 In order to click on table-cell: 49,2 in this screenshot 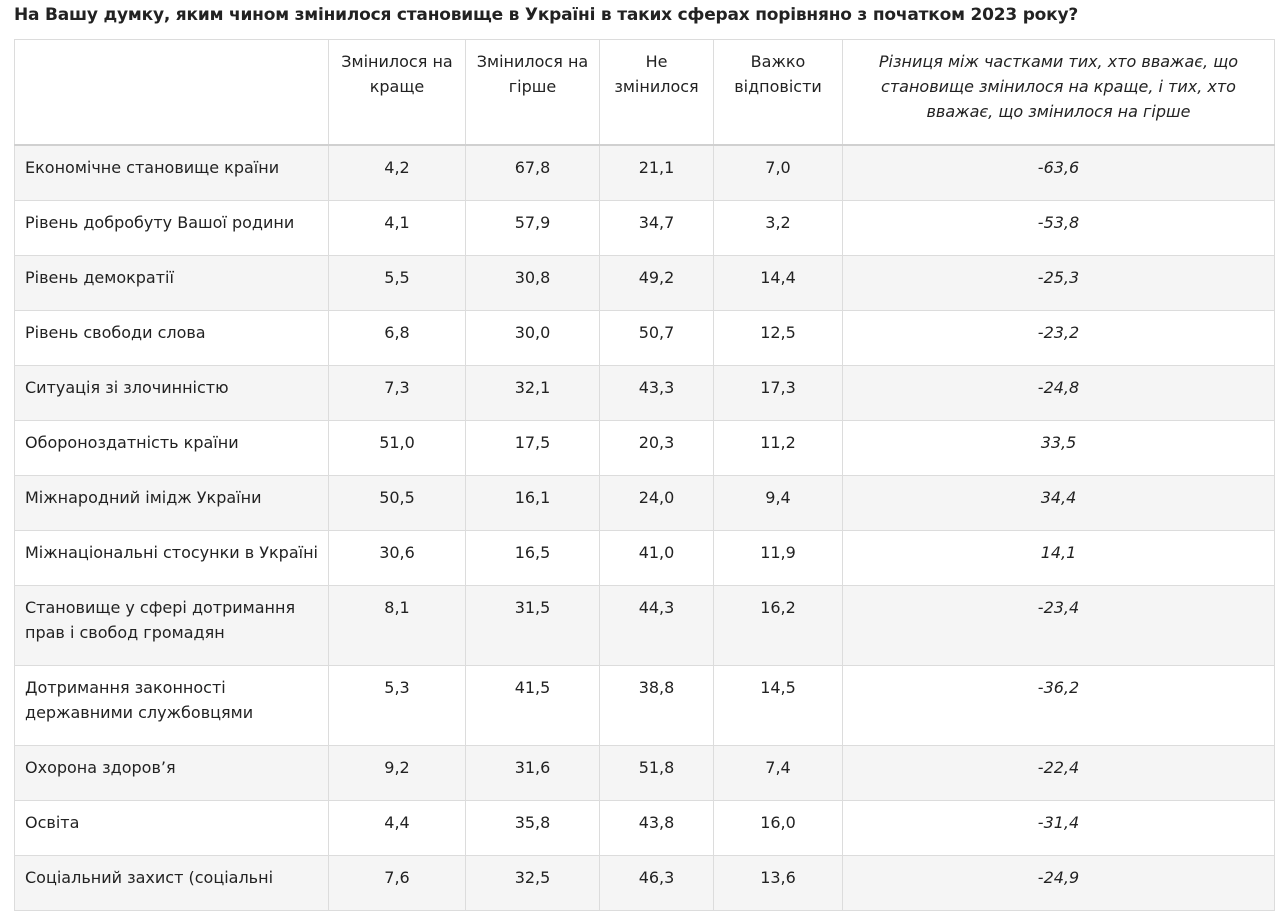, I will do `click(656, 283)`.